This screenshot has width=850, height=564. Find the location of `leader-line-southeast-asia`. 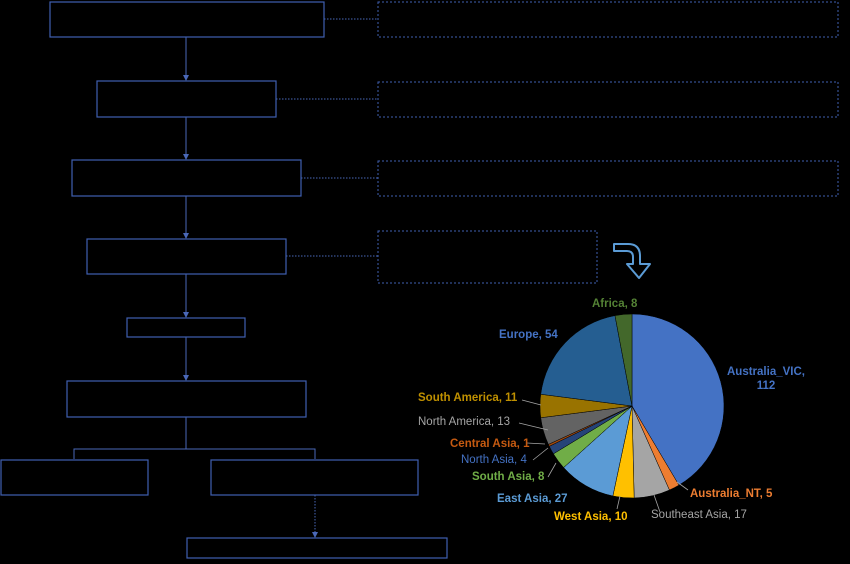

leader-line-southeast-asia is located at coordinates (657, 503).